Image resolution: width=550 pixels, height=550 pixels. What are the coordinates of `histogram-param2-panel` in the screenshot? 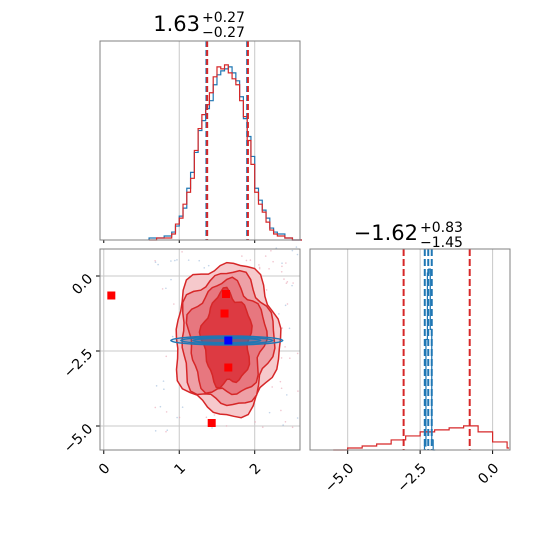 It's located at (410, 351).